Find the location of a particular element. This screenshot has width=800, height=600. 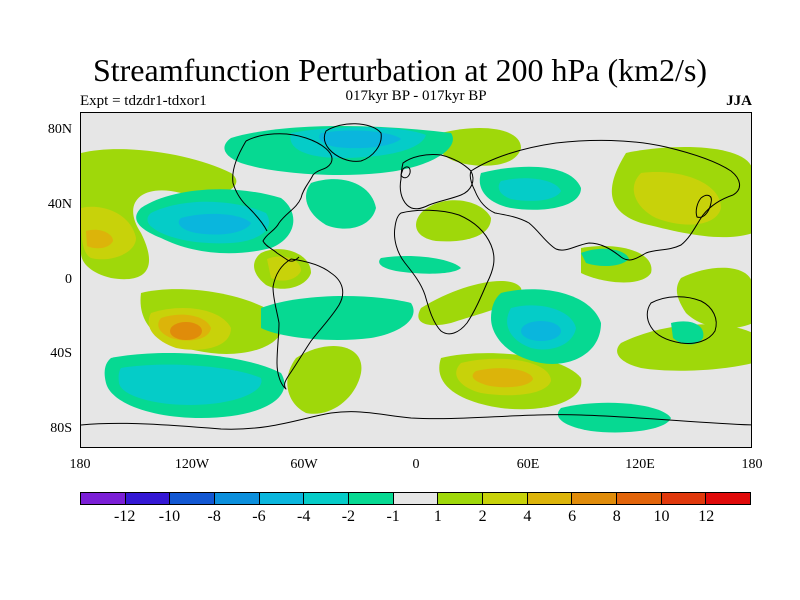

coastline-africa is located at coordinates (444, 272).